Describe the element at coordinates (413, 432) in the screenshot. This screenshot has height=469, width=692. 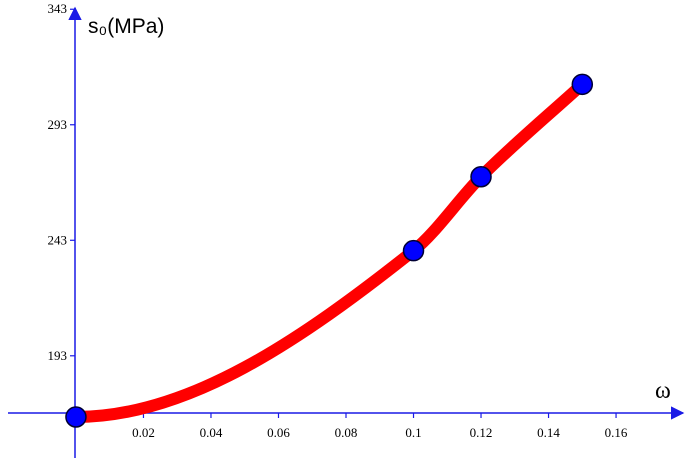
I see `x-tick-label: 0.1` at that location.